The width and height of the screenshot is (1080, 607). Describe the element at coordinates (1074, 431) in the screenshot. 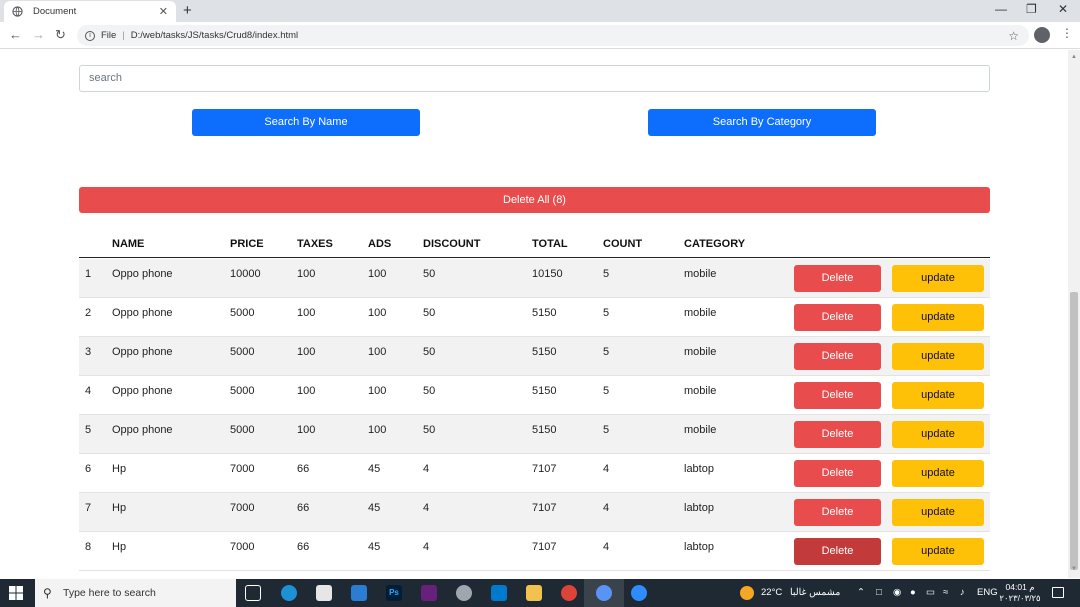

I see `scrollbar-thumb` at that location.